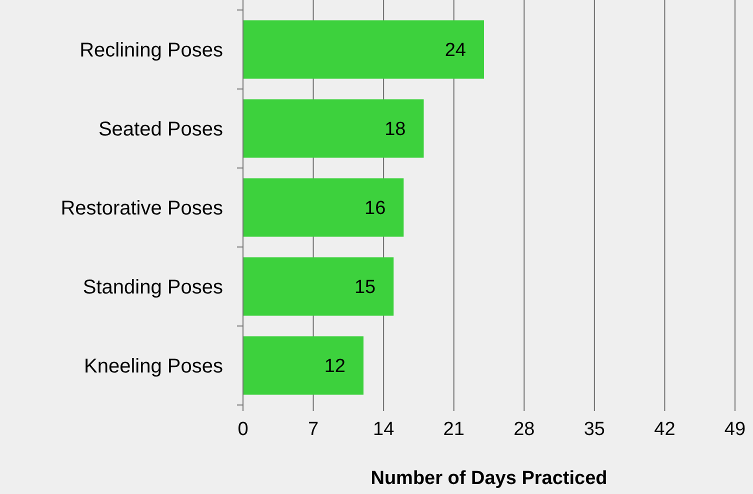  I want to click on x-tick-label: 35, so click(594, 429).